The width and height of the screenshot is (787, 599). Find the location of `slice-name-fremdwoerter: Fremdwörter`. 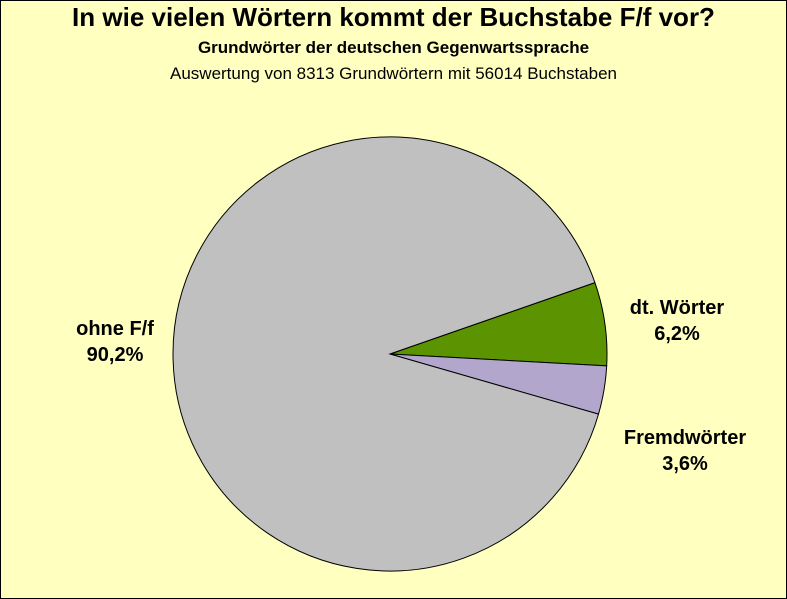

slice-name-fremdwoerter: Fremdwörter is located at coordinates (685, 438).